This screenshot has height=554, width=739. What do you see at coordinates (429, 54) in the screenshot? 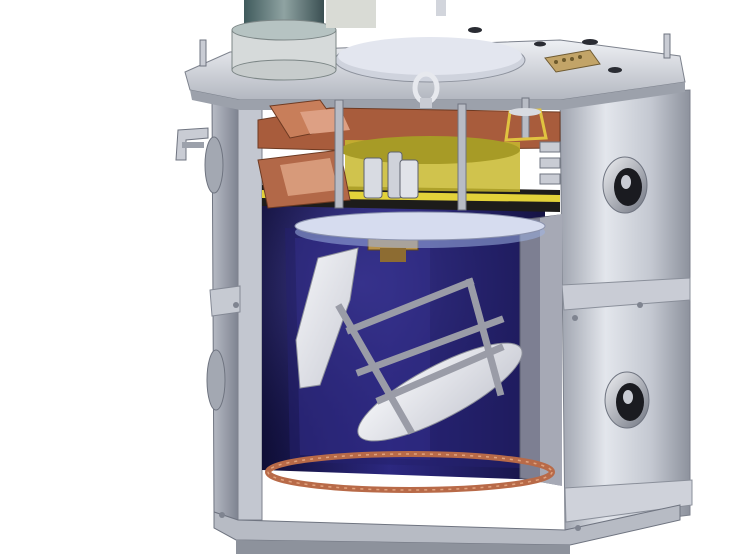
I see `lifting-eye` at bounding box center [429, 54].